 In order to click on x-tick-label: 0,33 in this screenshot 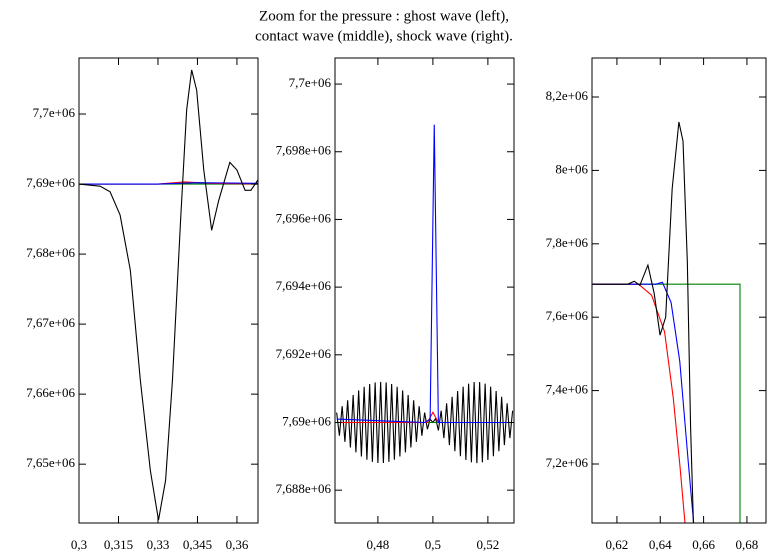, I will do `click(158, 544)`.